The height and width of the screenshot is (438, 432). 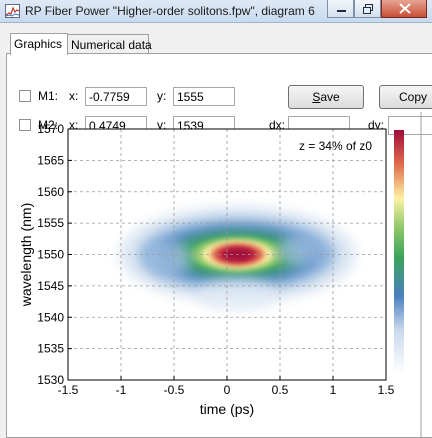 What do you see at coordinates (50, 380) in the screenshot?
I see `y-tick-label-8: 1530` at bounding box center [50, 380].